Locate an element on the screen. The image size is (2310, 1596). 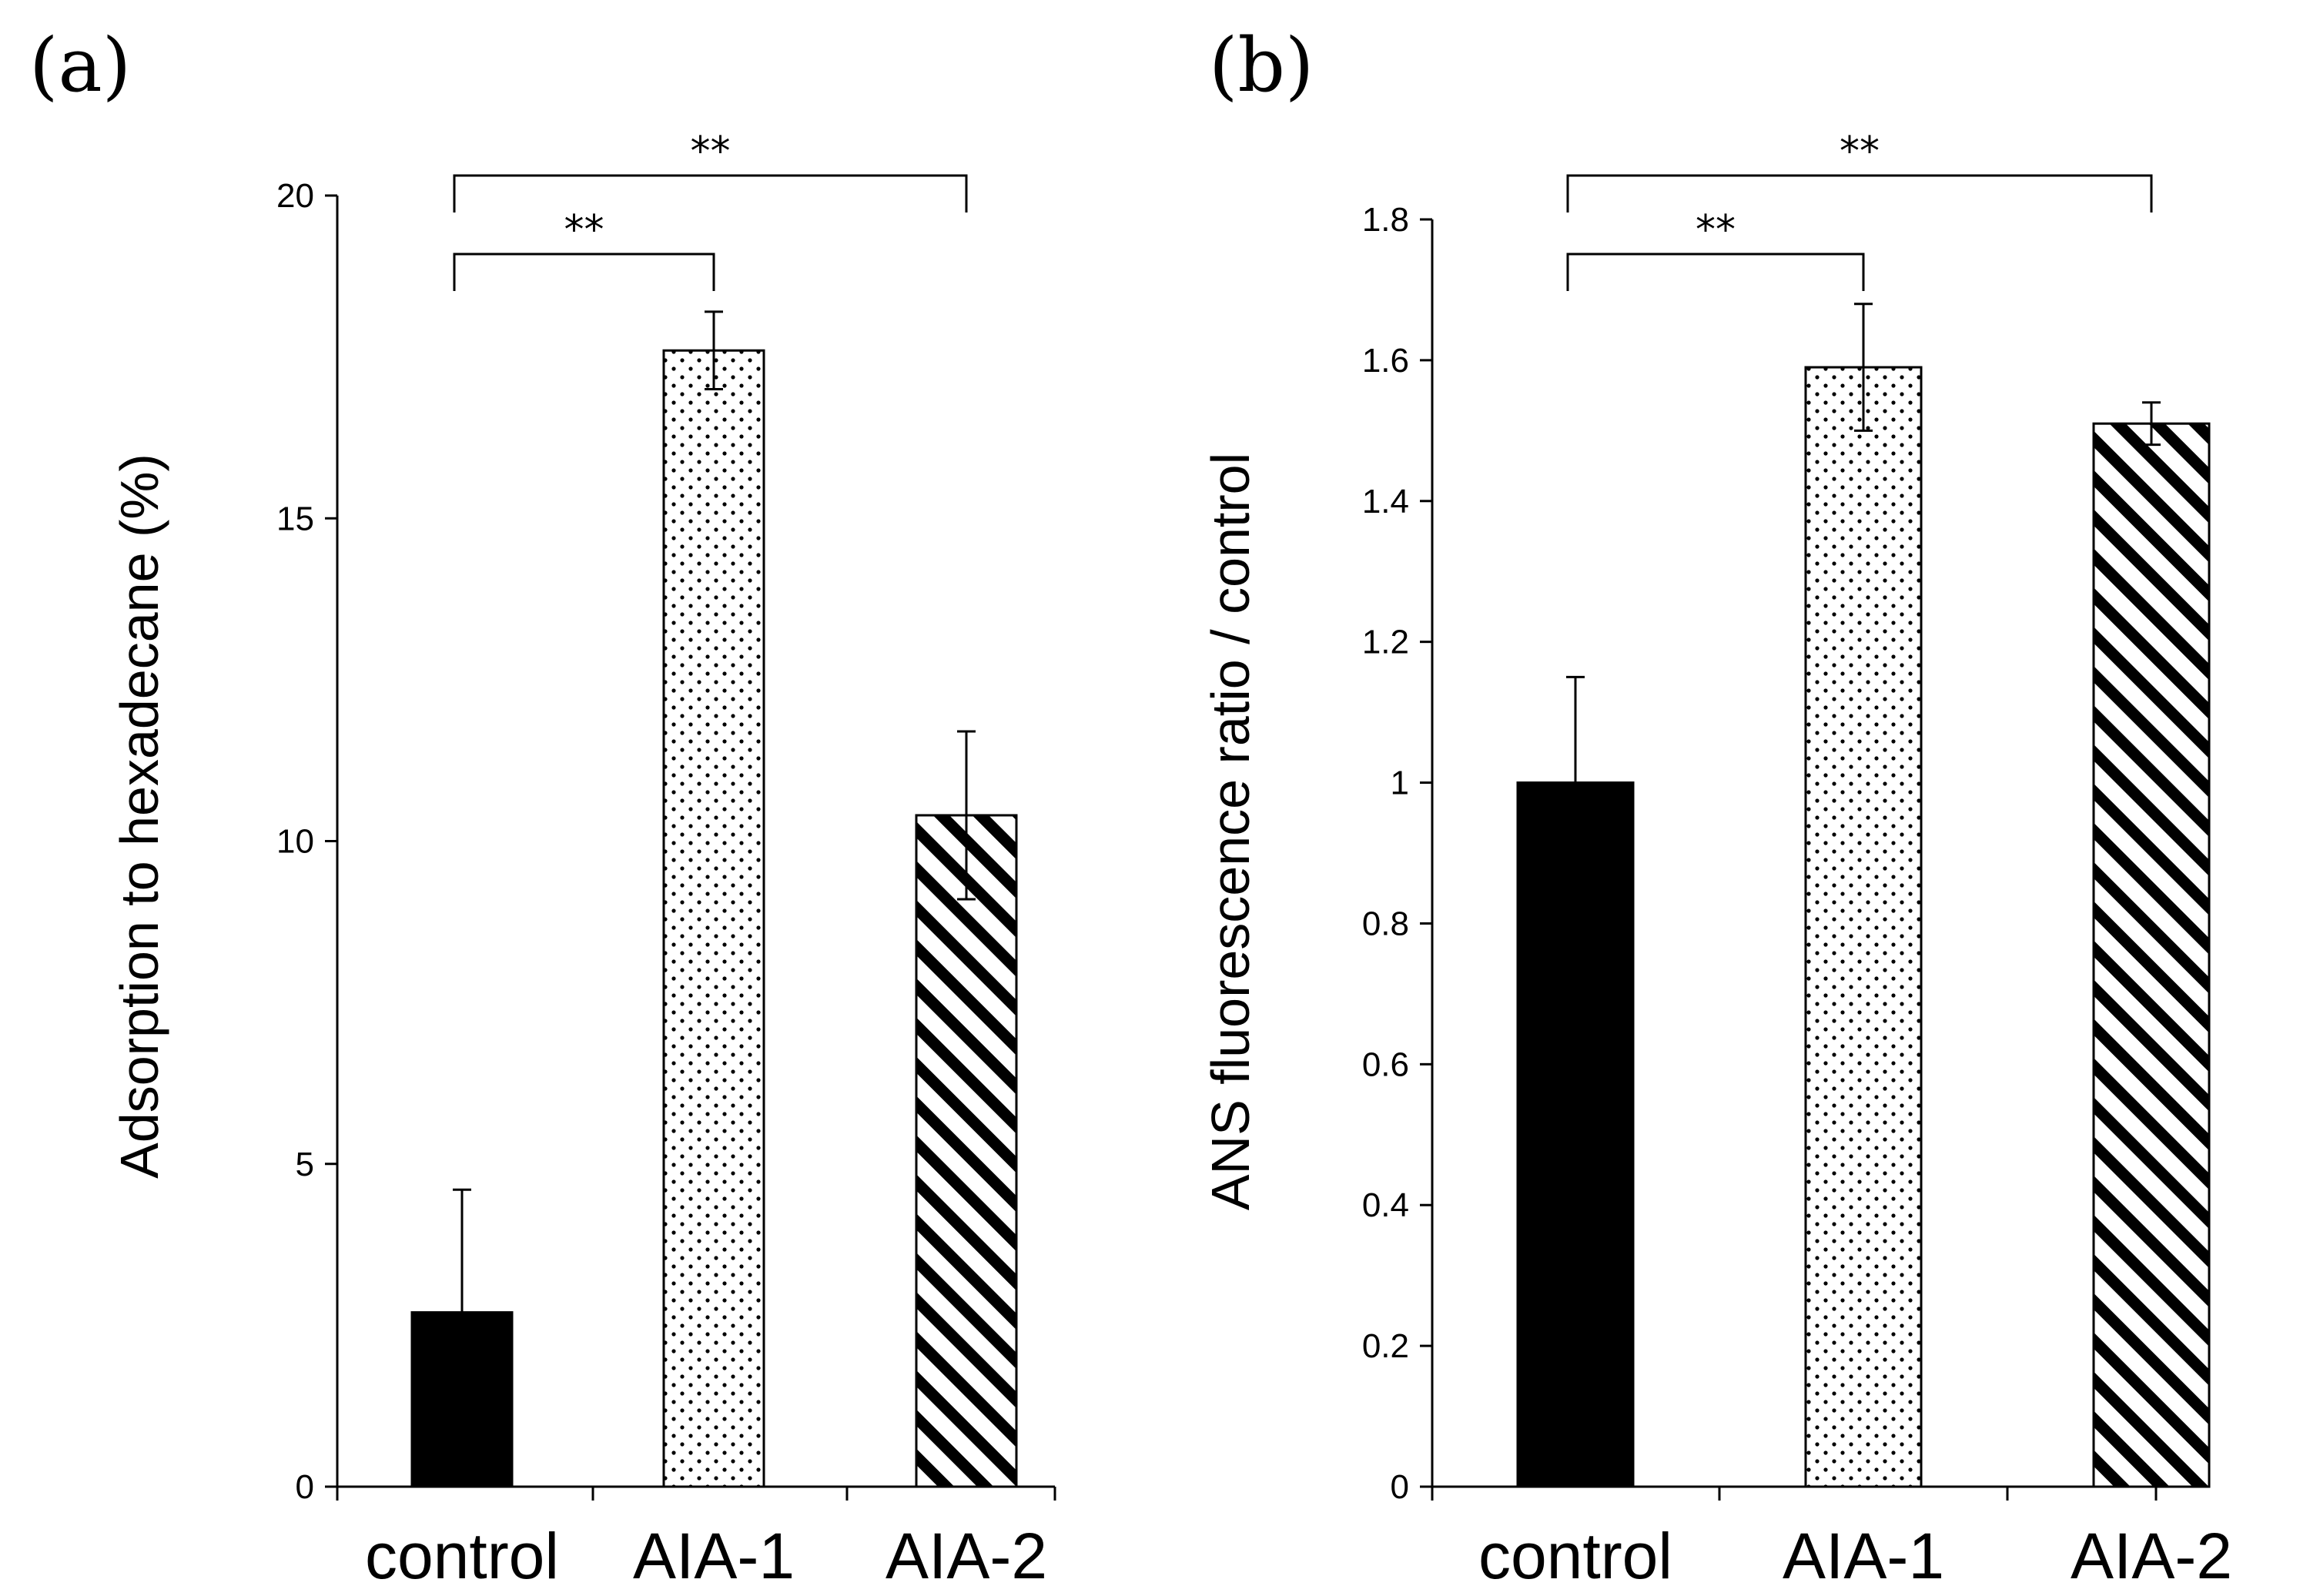
x-category-label-b: AIA-2 is located at coordinates (2151, 1556).